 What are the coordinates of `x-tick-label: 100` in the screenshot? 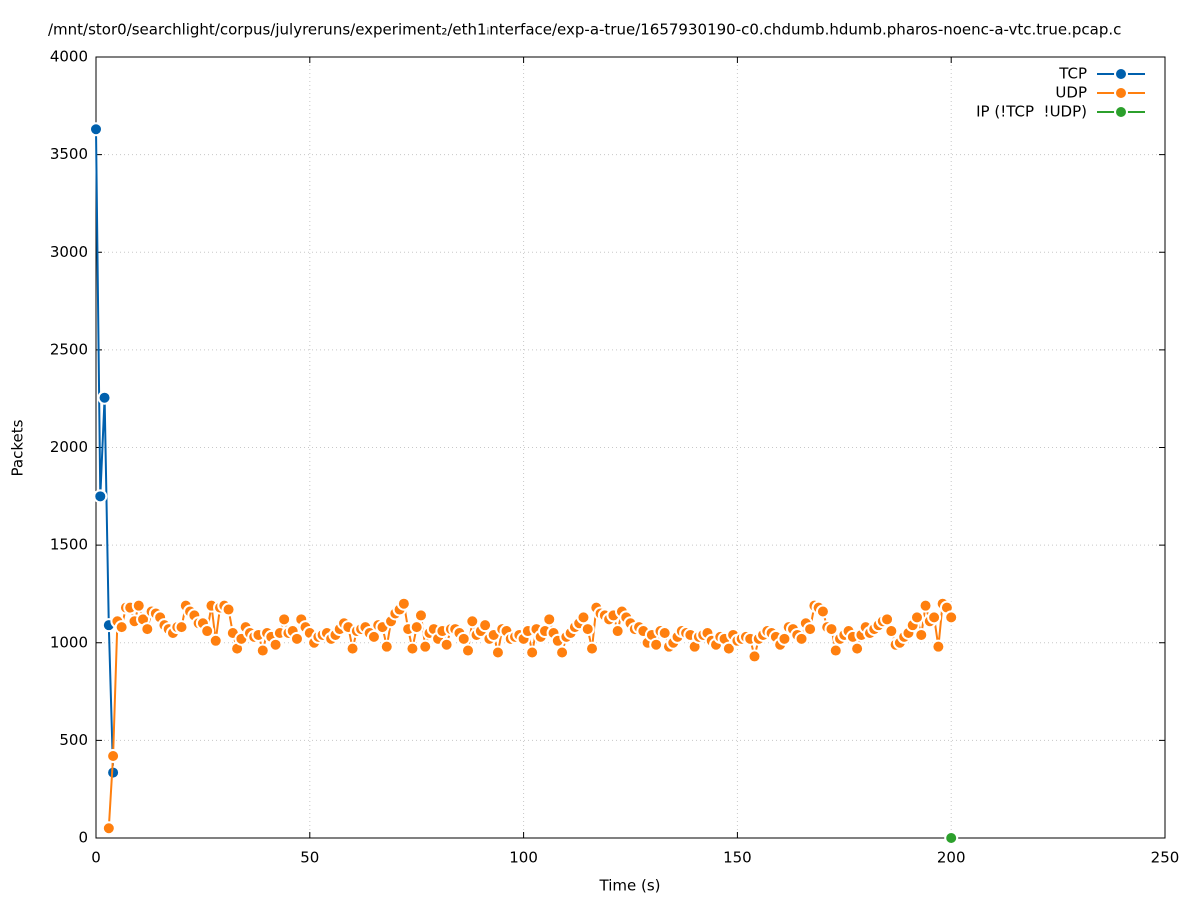 It's located at (523, 858).